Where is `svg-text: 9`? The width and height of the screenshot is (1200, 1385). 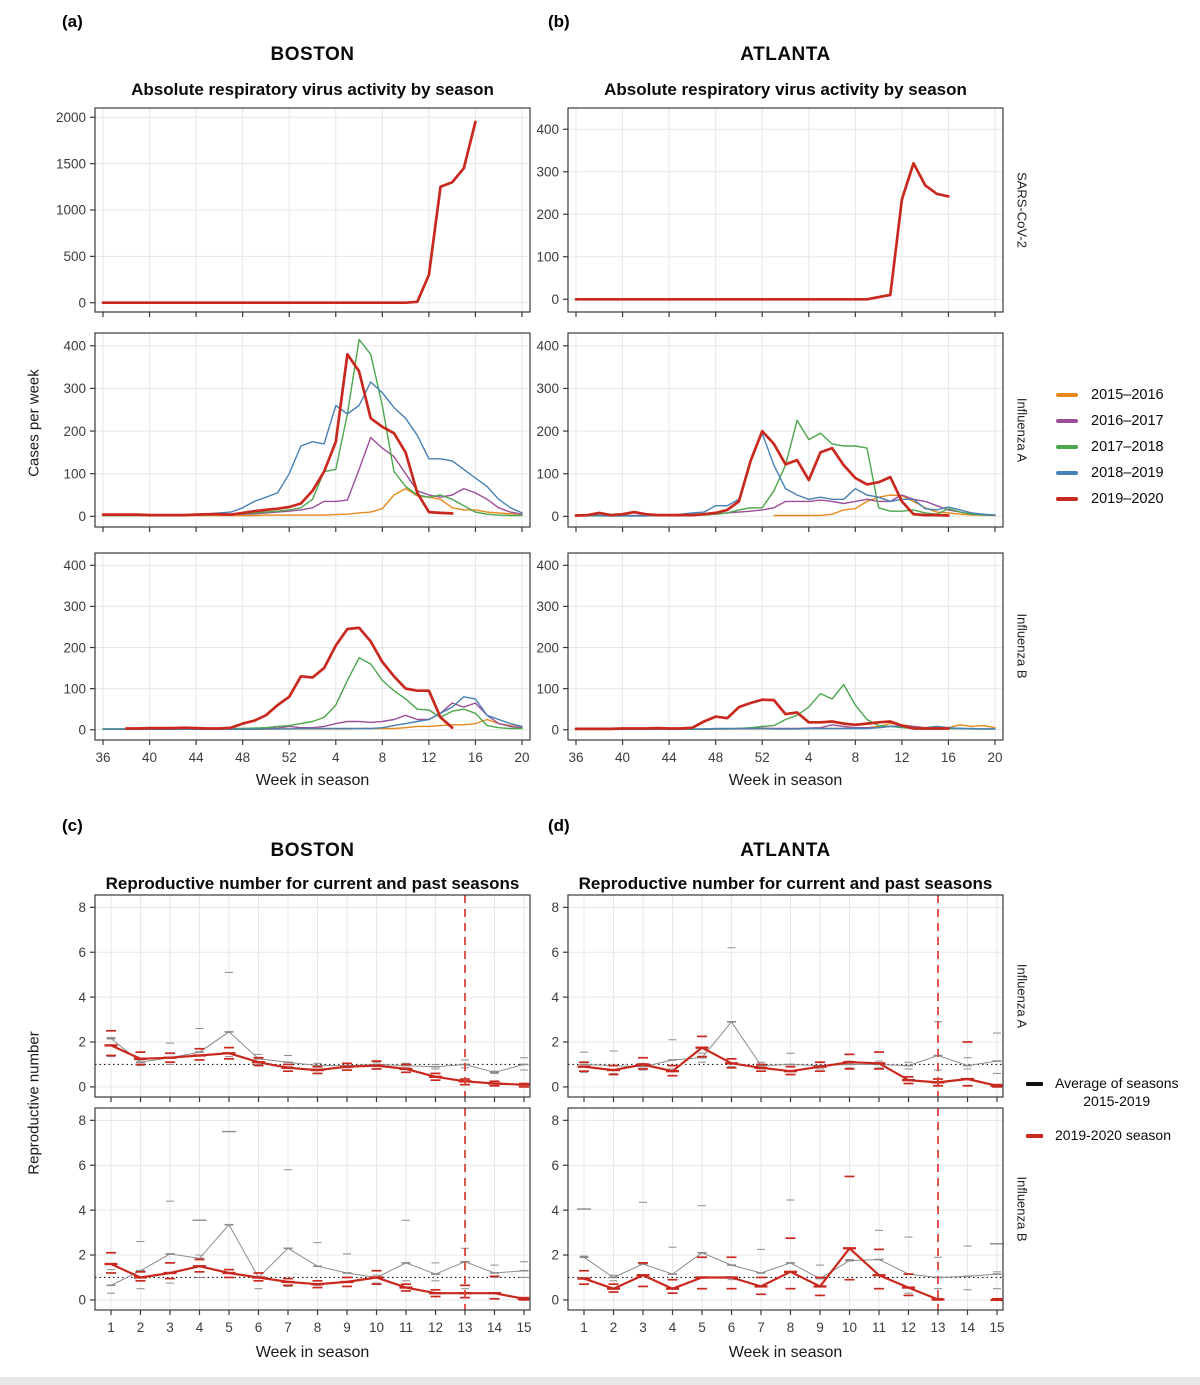 svg-text: 9 is located at coordinates (820, 1327).